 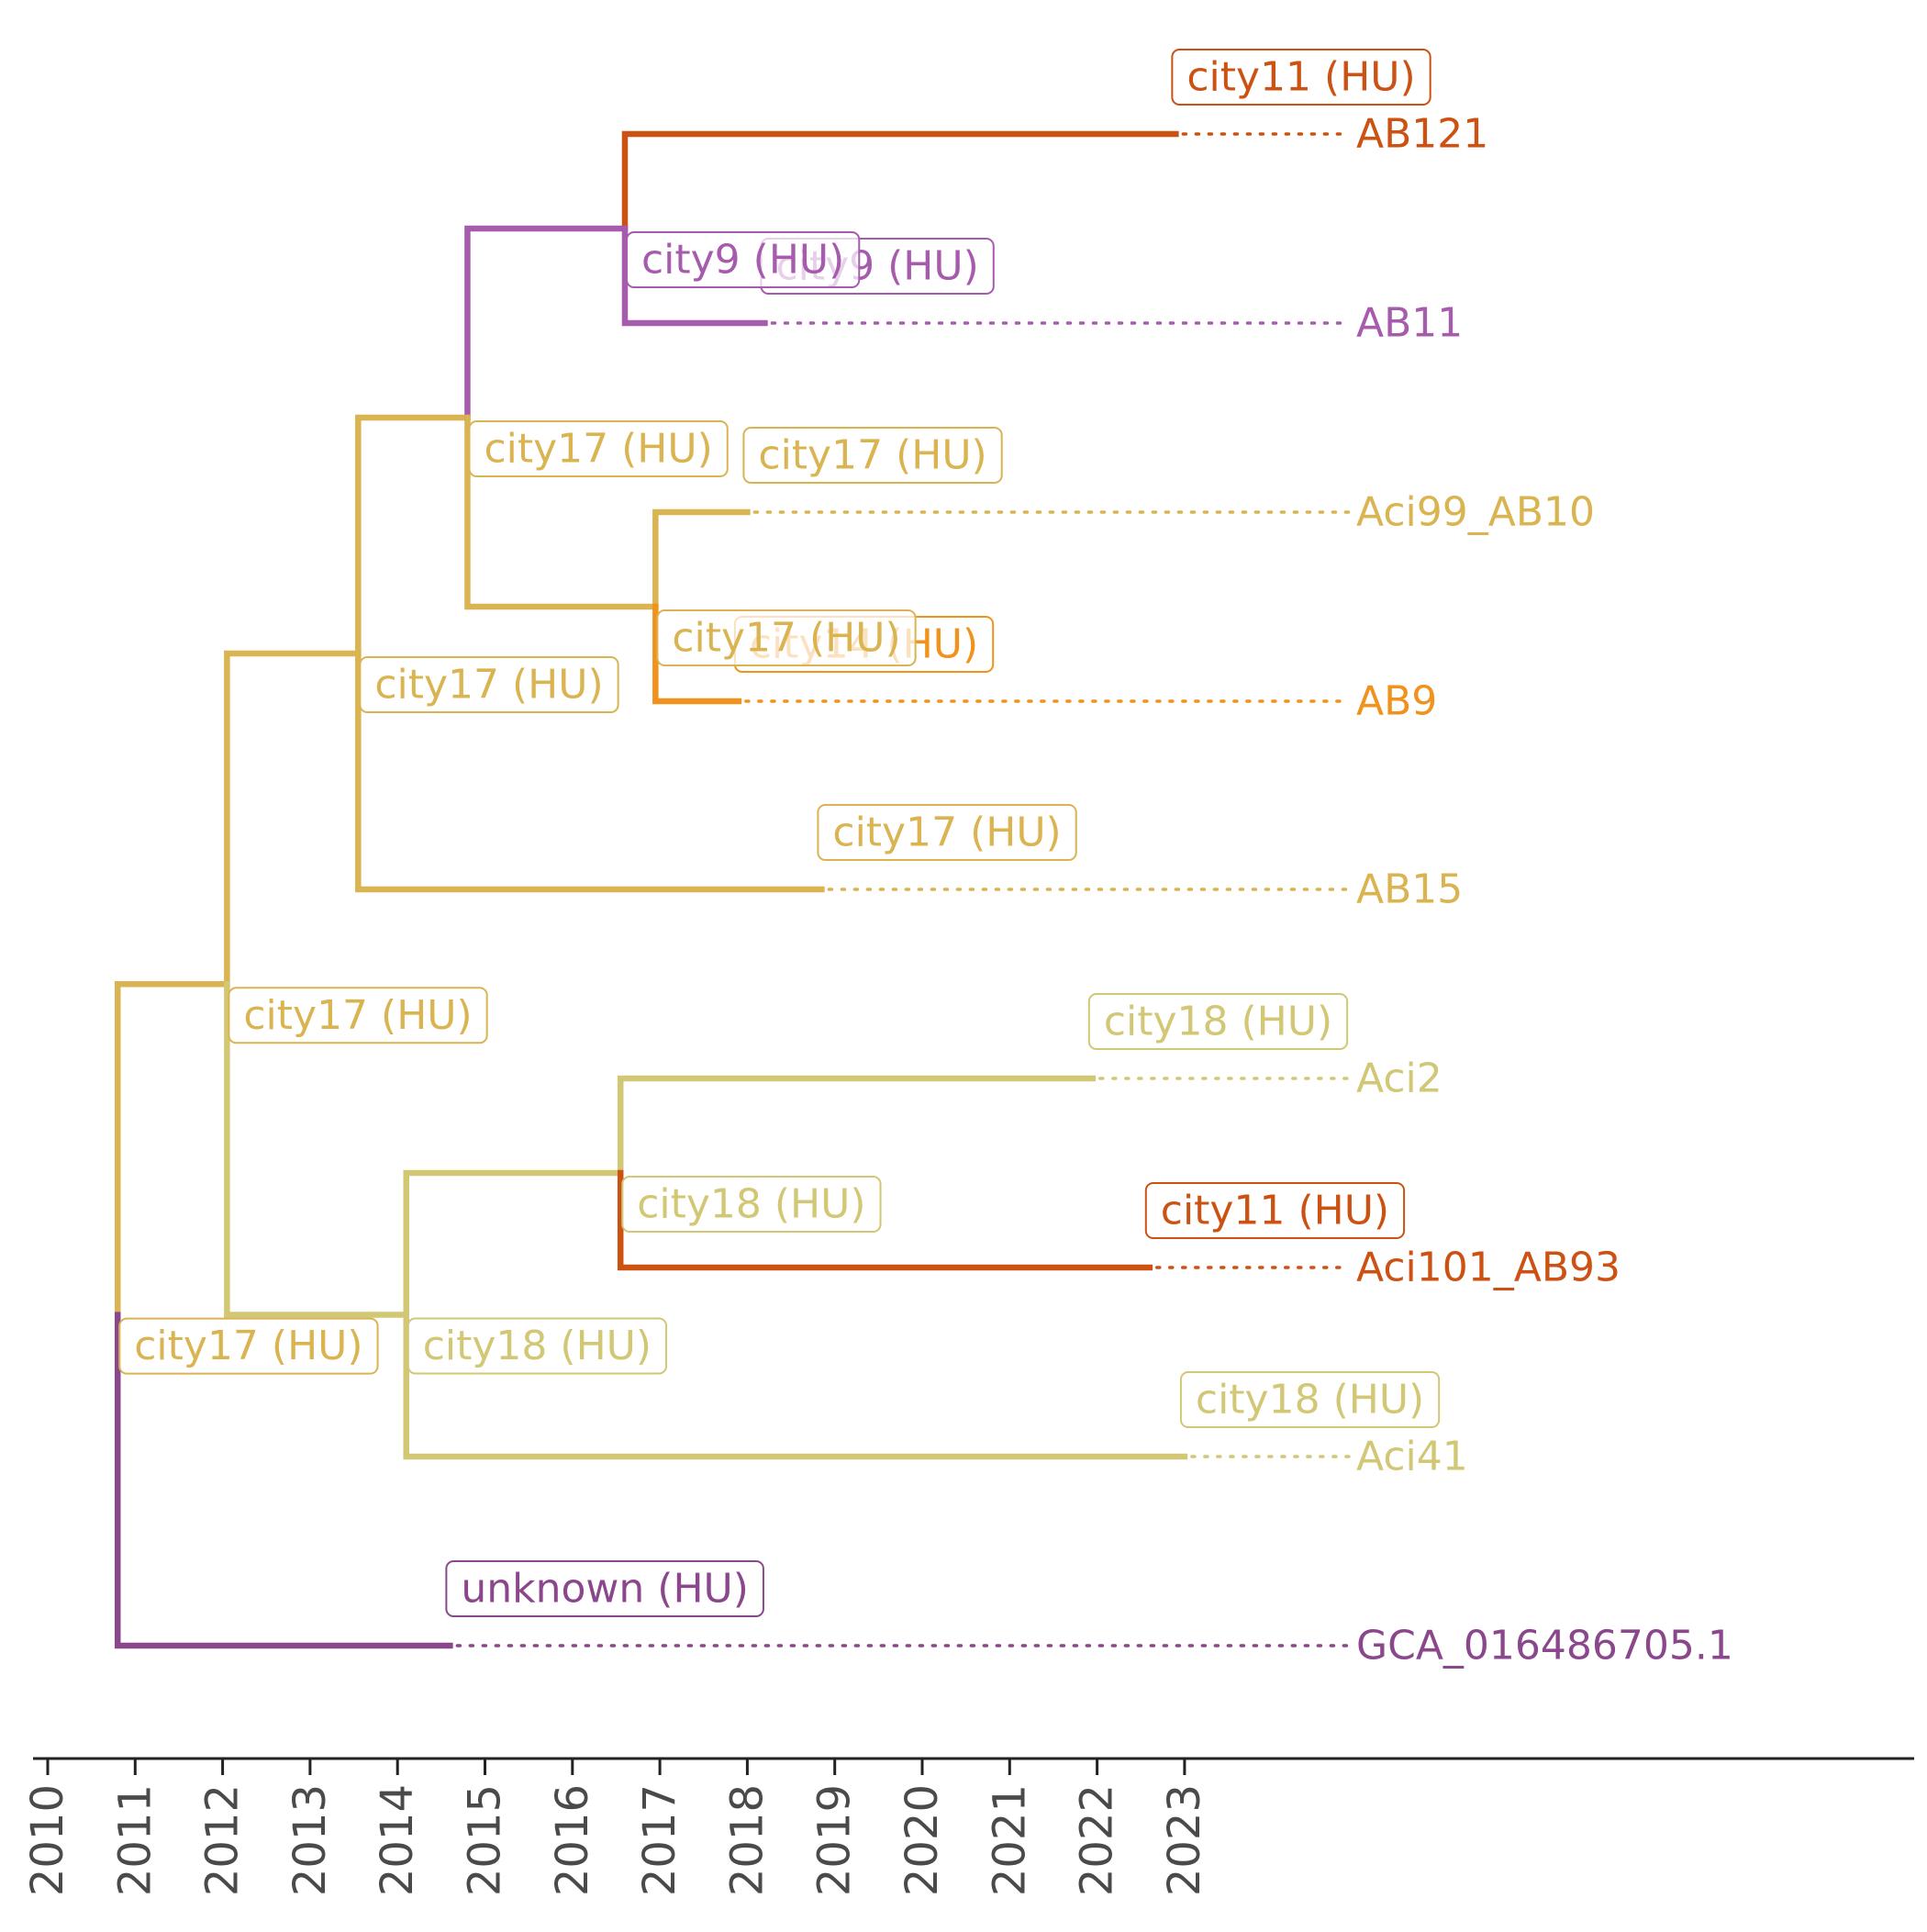 What do you see at coordinates (922, 1840) in the screenshot?
I see `tick-label-2020: 2020` at bounding box center [922, 1840].